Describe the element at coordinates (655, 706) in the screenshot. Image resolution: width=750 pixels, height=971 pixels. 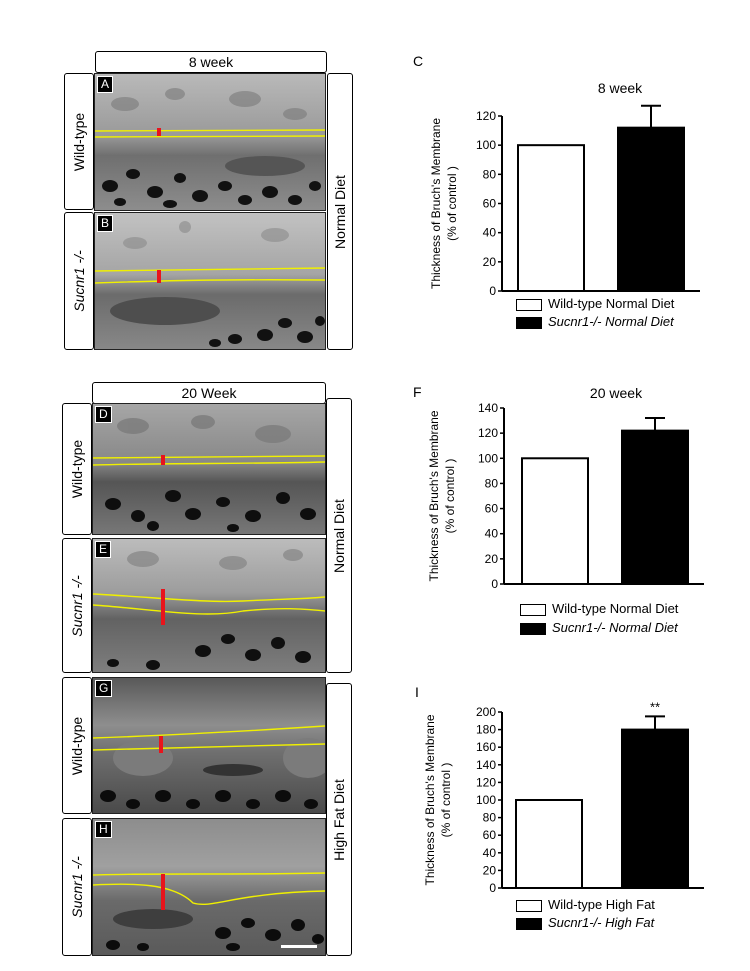
I see `significance-i: **` at that location.